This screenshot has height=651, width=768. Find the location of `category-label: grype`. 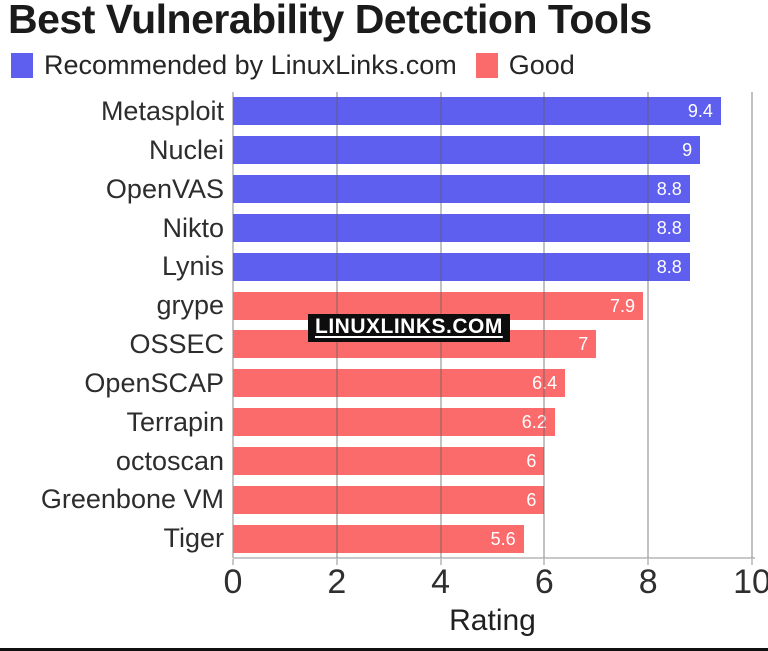

category-label: grype is located at coordinates (190, 305).